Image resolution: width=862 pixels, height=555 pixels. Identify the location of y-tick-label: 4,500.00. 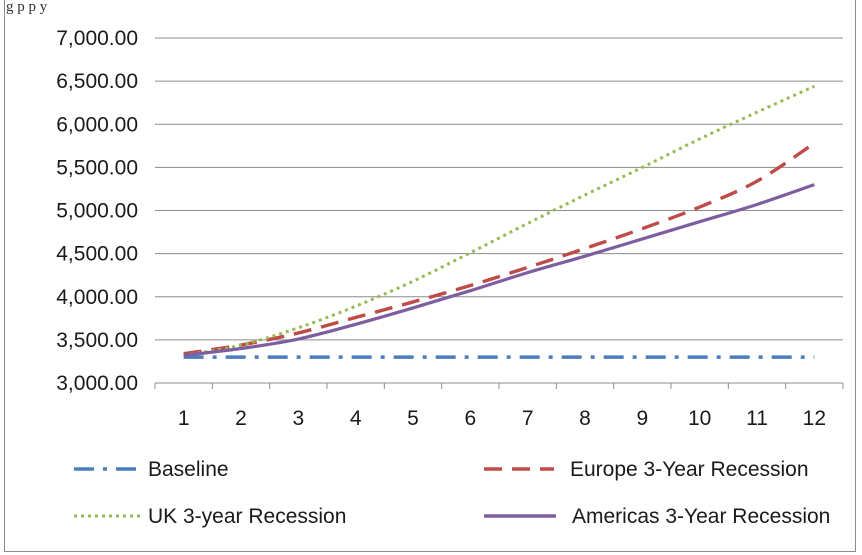
(97, 254).